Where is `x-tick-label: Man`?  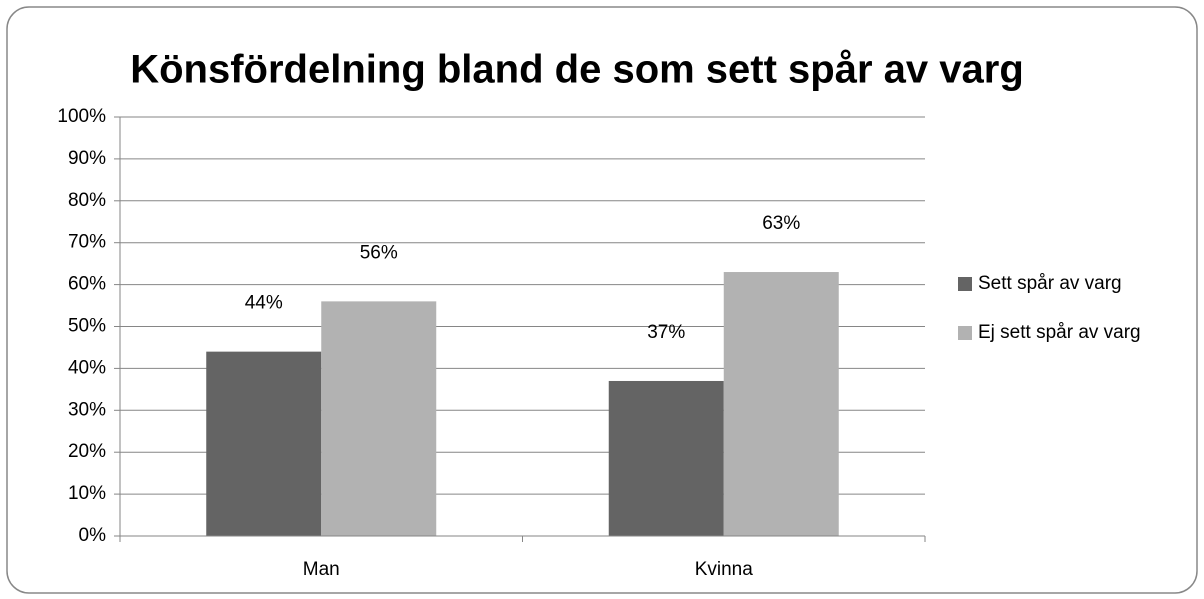
x-tick-label: Man is located at coordinates (321, 569).